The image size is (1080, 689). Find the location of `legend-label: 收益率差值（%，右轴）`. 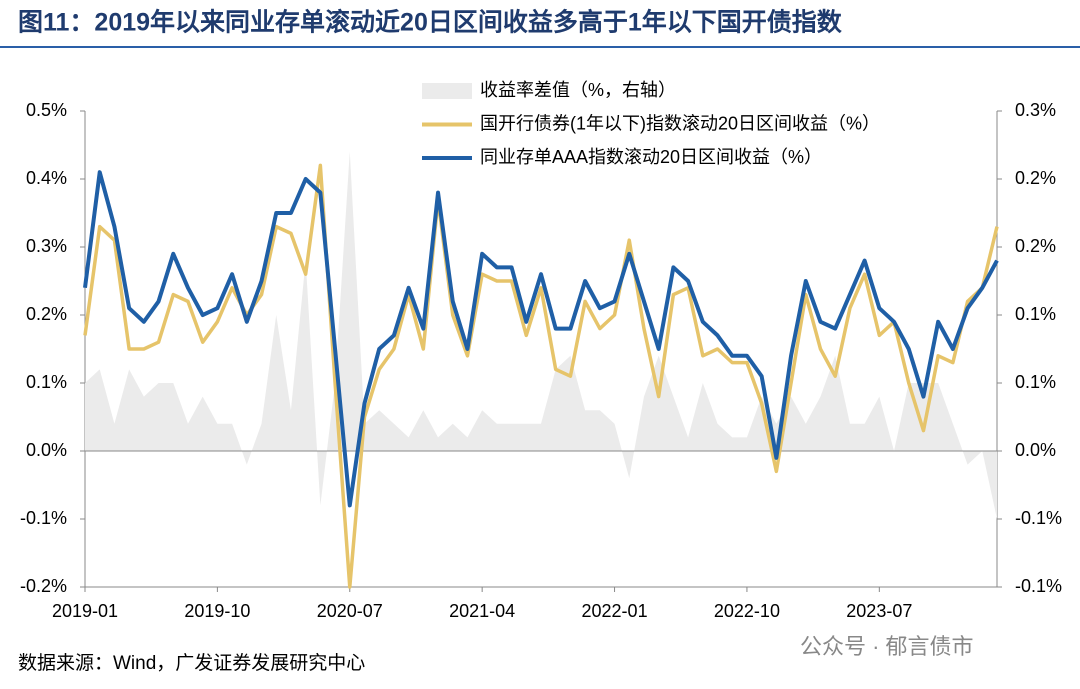

legend-label: 收益率差值（%，右轴） is located at coordinates (578, 90).